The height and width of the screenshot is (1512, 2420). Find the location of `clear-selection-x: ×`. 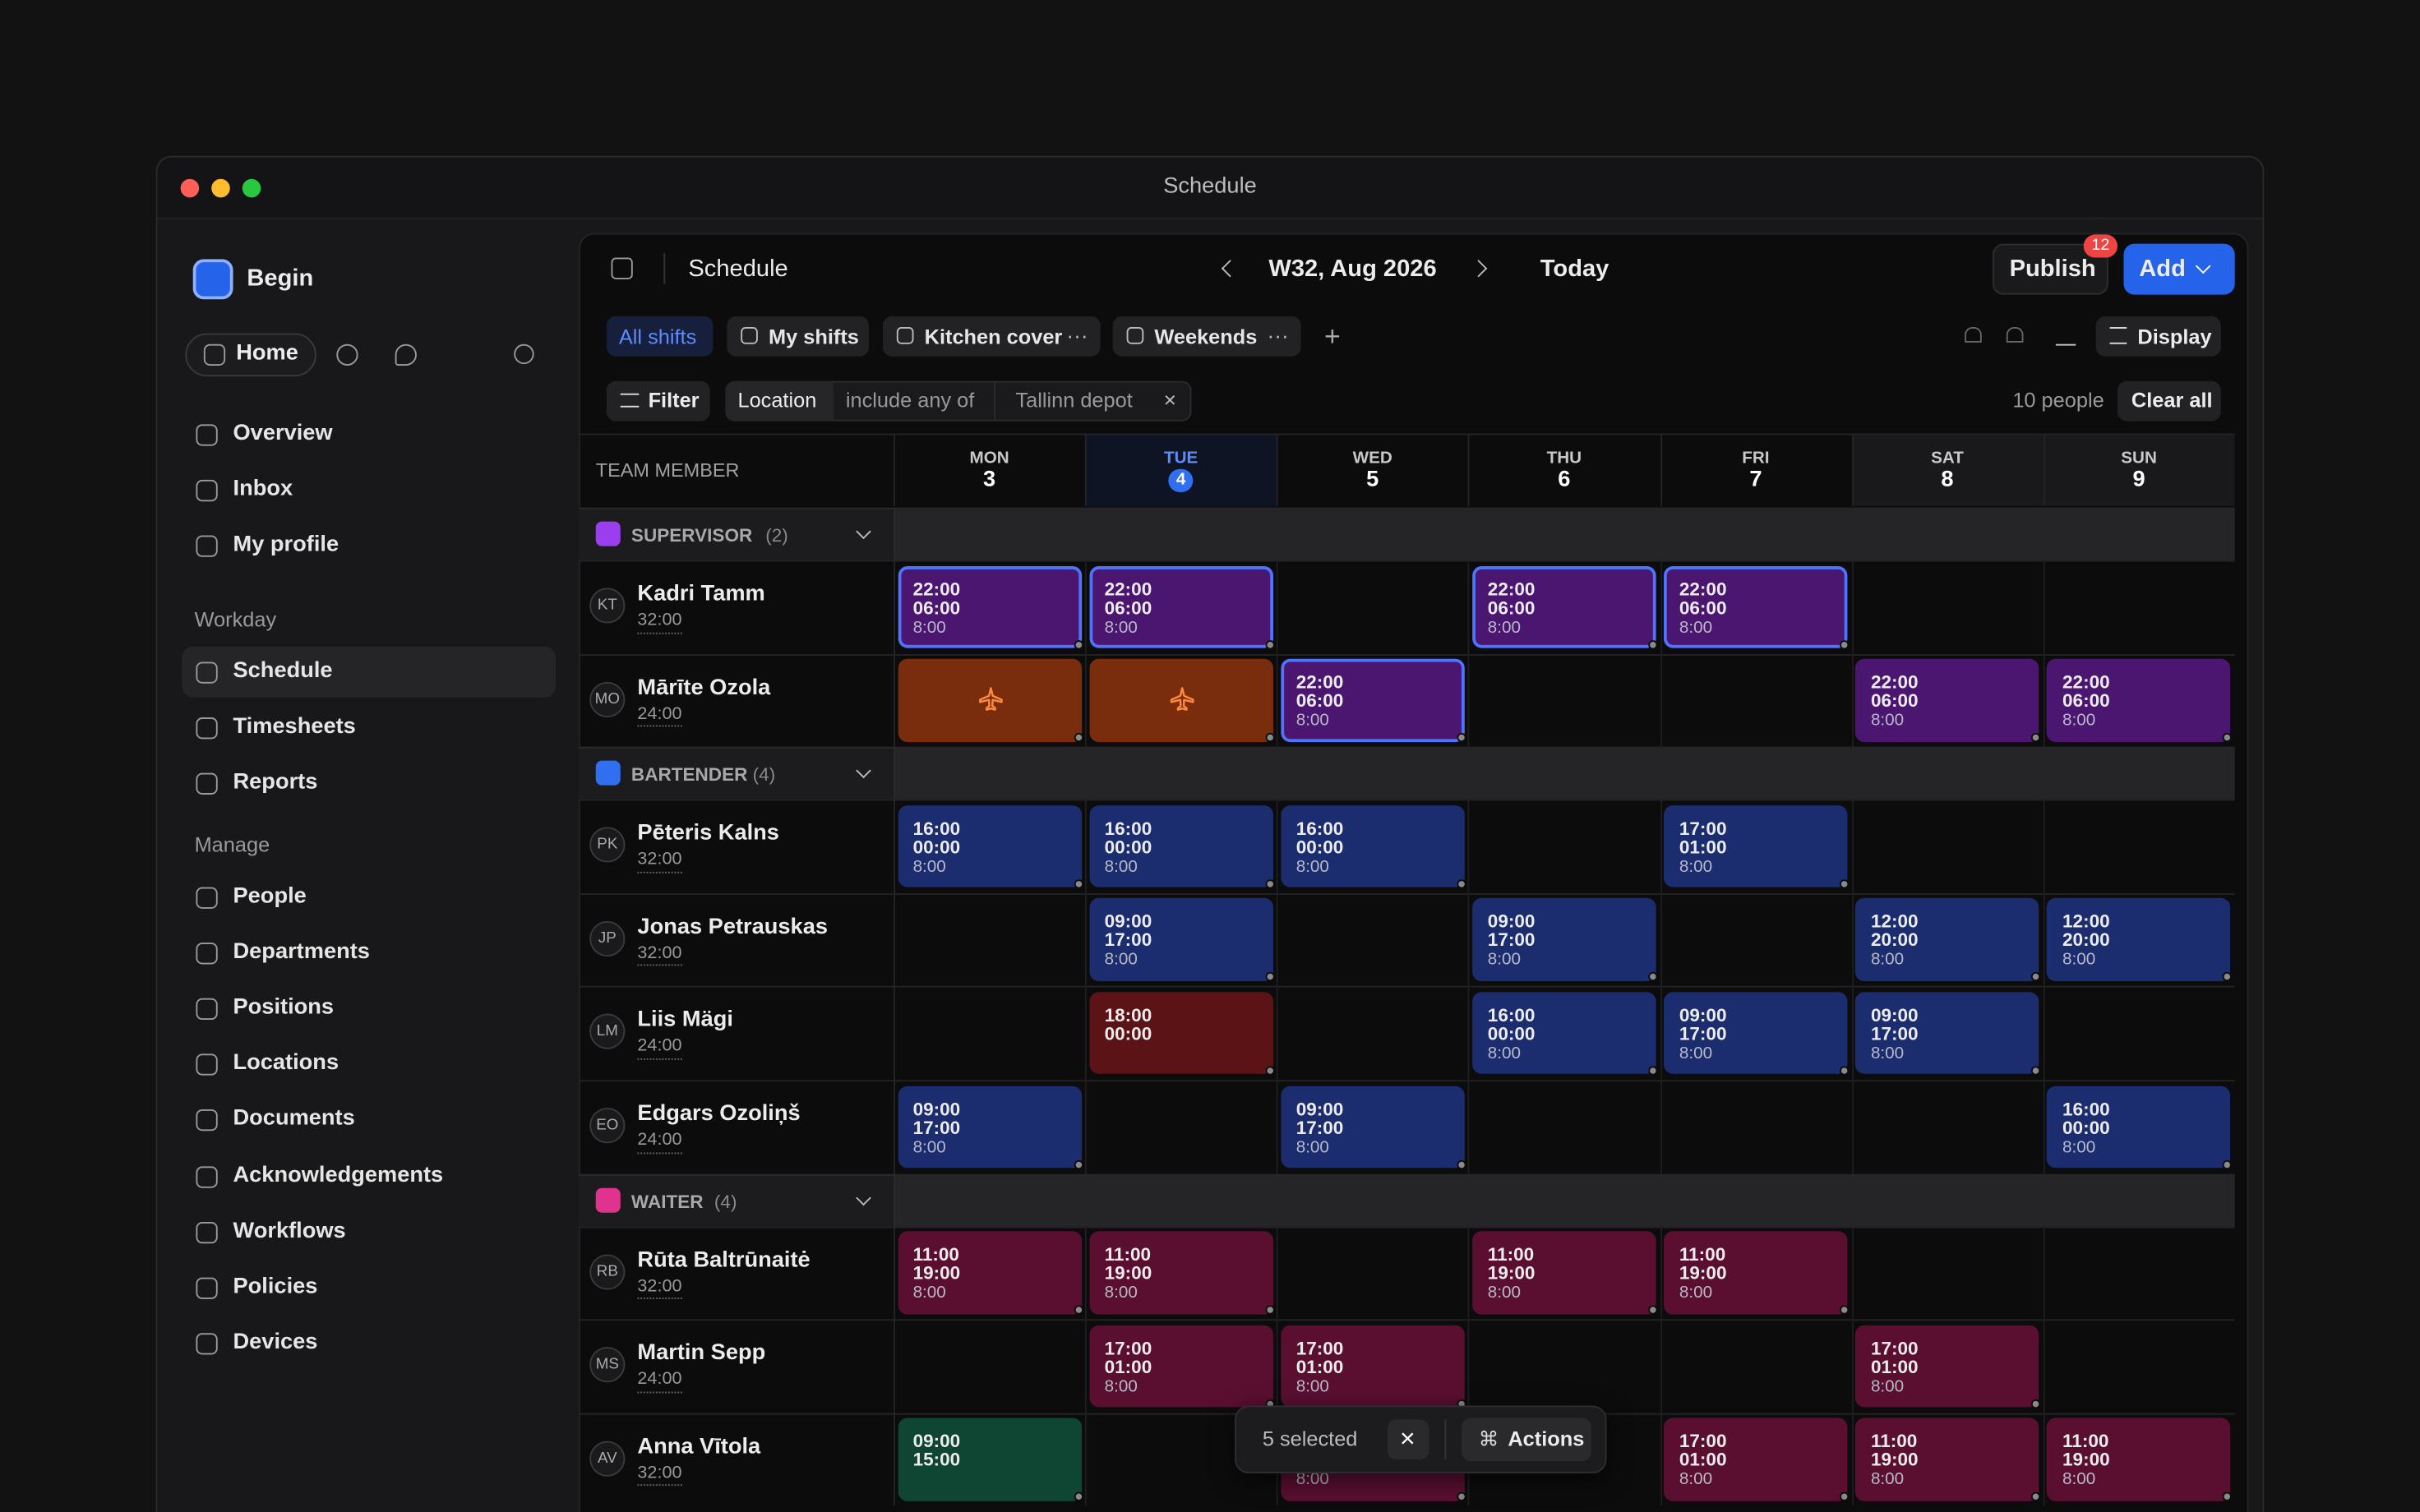

clear-selection-x: × is located at coordinates (1407, 1439).